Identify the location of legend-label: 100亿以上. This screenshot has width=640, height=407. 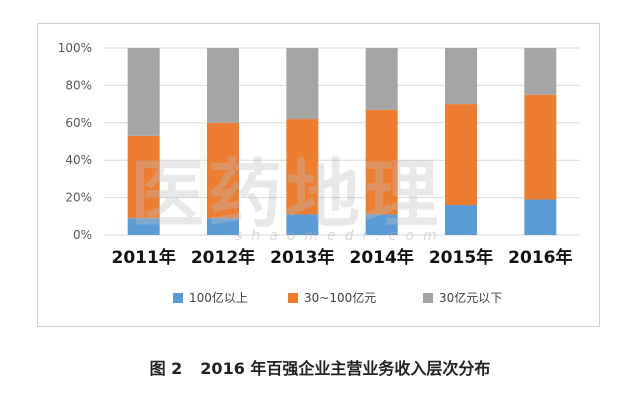
(218, 297).